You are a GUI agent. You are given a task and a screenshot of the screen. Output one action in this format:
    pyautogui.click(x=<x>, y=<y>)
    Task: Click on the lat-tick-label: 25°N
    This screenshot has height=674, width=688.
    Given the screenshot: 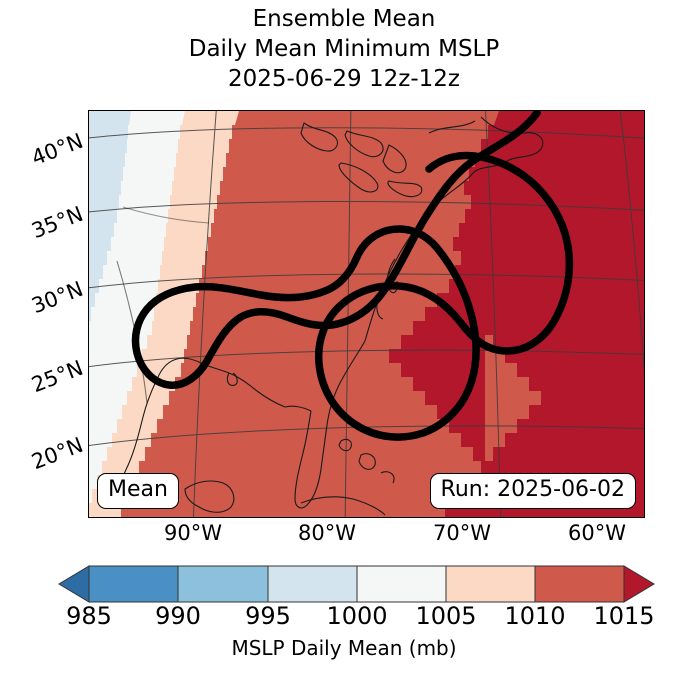 What is the action you would take?
    pyautogui.click(x=57, y=376)
    